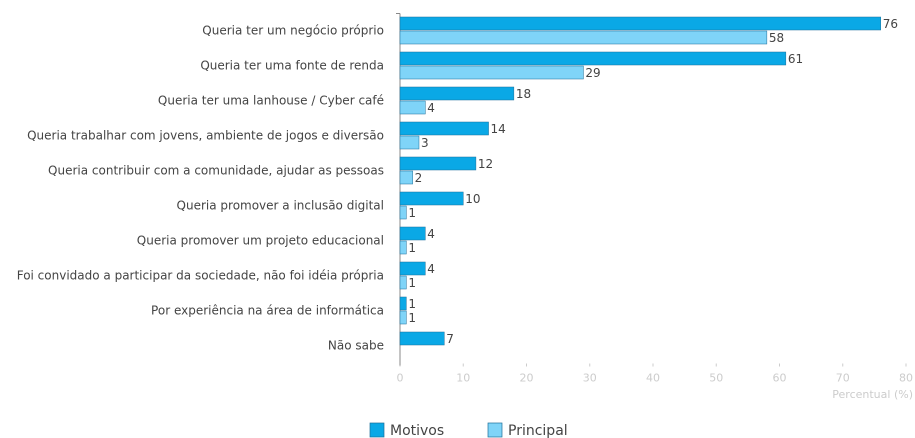  What do you see at coordinates (890, 24) in the screenshot?
I see `data-label: 76` at bounding box center [890, 24].